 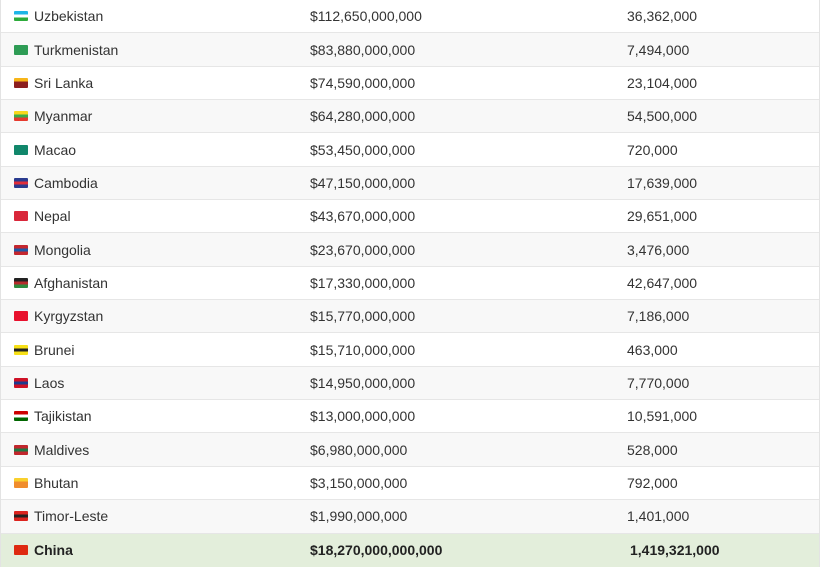 What do you see at coordinates (66, 182) in the screenshot?
I see `country-name: Cambodia` at bounding box center [66, 182].